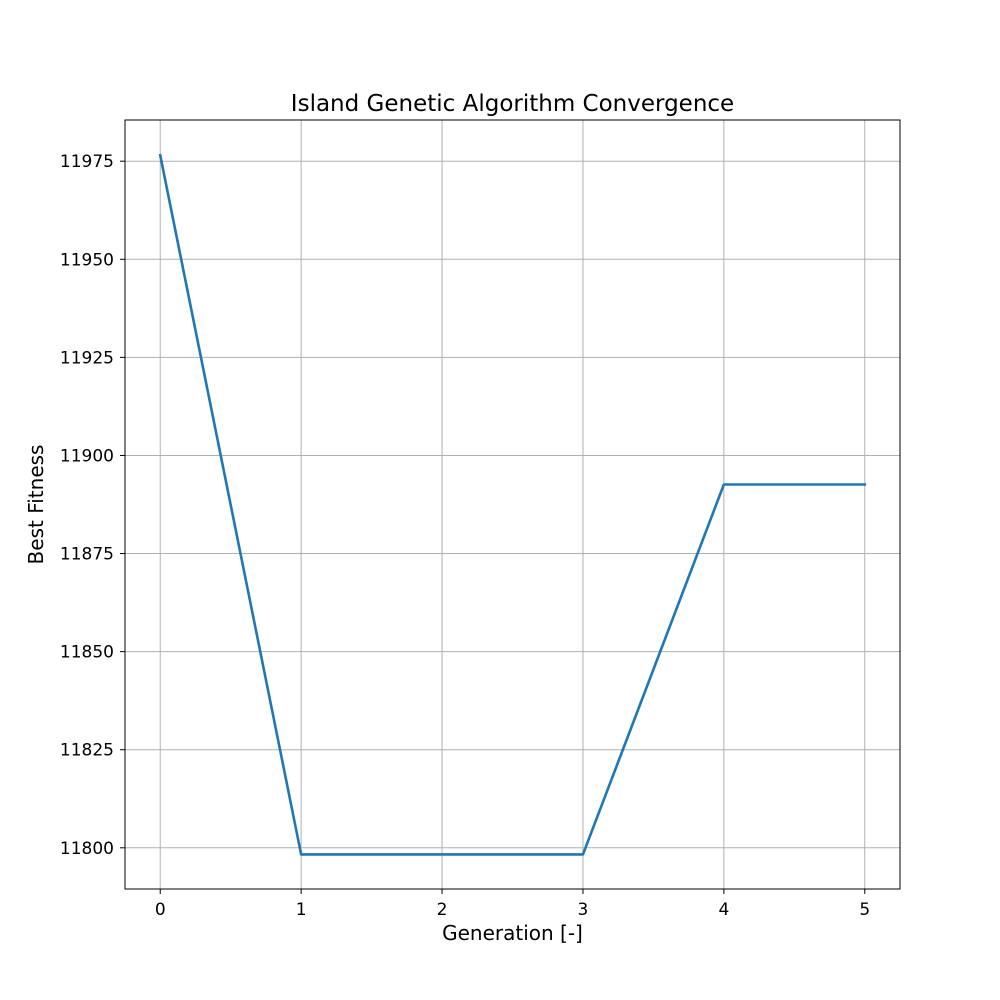  Describe the element at coordinates (92, 505) in the screenshot. I see `y-axis: 11800 11825 11850 11875 11900 11925 11950 11975` at that location.